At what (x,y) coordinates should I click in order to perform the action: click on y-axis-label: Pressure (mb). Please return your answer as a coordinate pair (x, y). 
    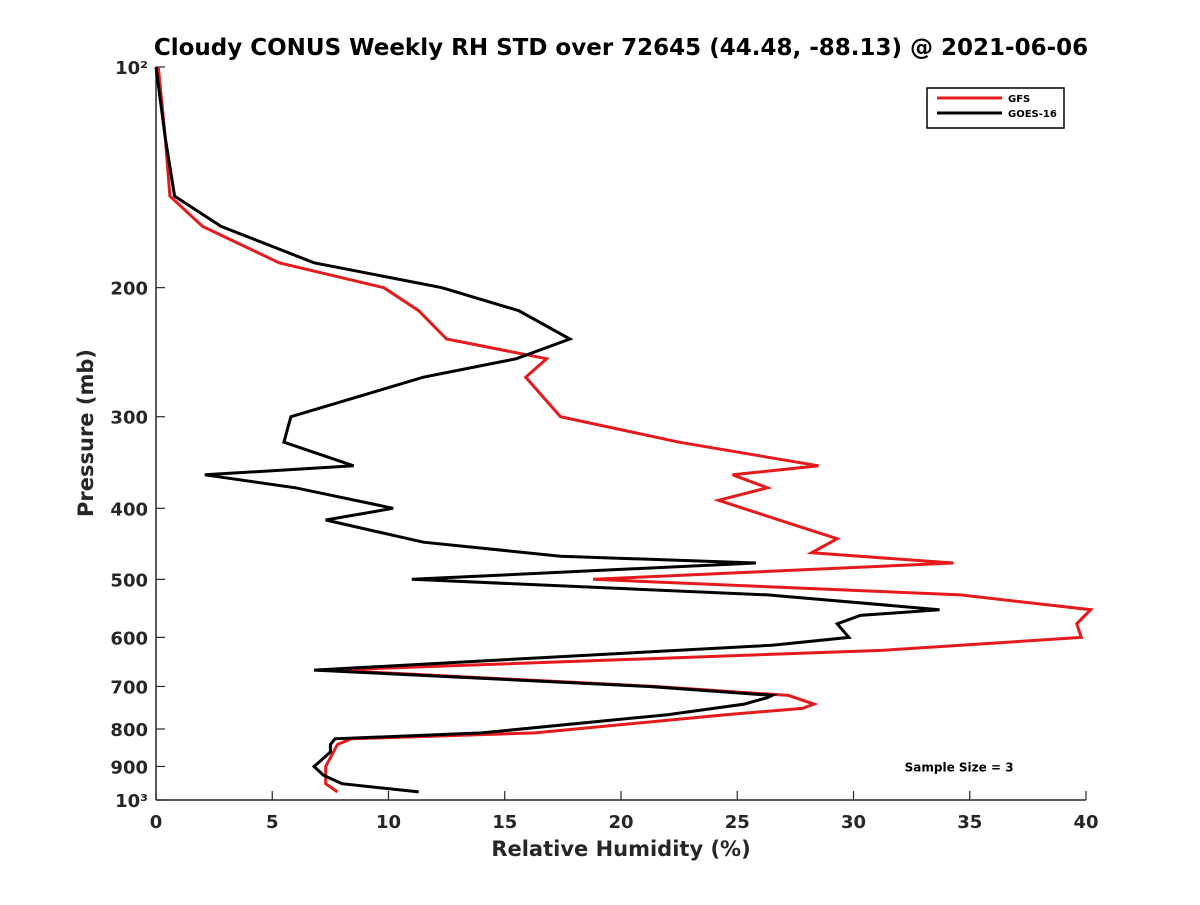
    Looking at the image, I should click on (86, 433).